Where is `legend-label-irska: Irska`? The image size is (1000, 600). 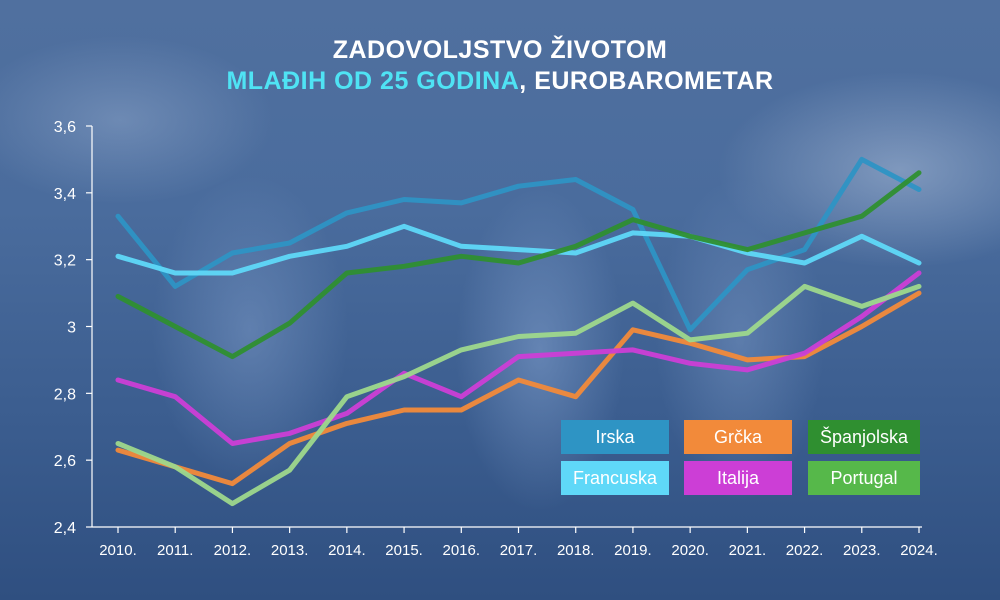
legend-label-irska: Irska is located at coordinates (615, 437).